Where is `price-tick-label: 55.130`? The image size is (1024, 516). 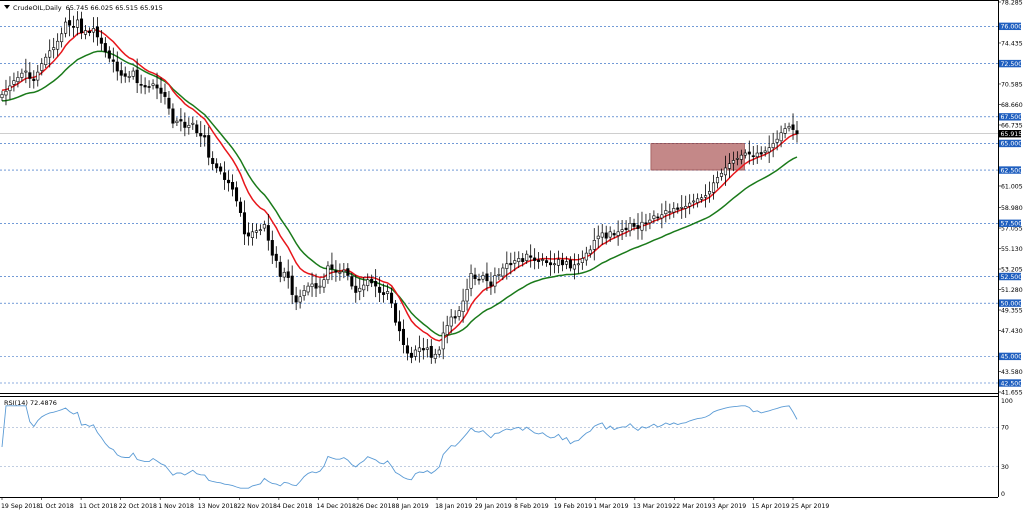
price-tick-label: 55.130 is located at coordinates (1012, 249).